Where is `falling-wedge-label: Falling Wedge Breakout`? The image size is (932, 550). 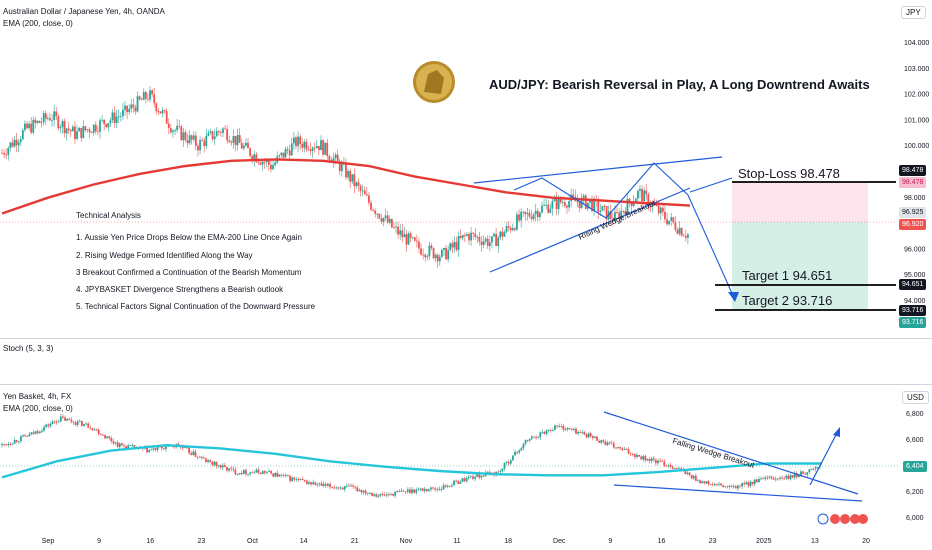 falling-wedge-label: Falling Wedge Breakout is located at coordinates (713, 453).